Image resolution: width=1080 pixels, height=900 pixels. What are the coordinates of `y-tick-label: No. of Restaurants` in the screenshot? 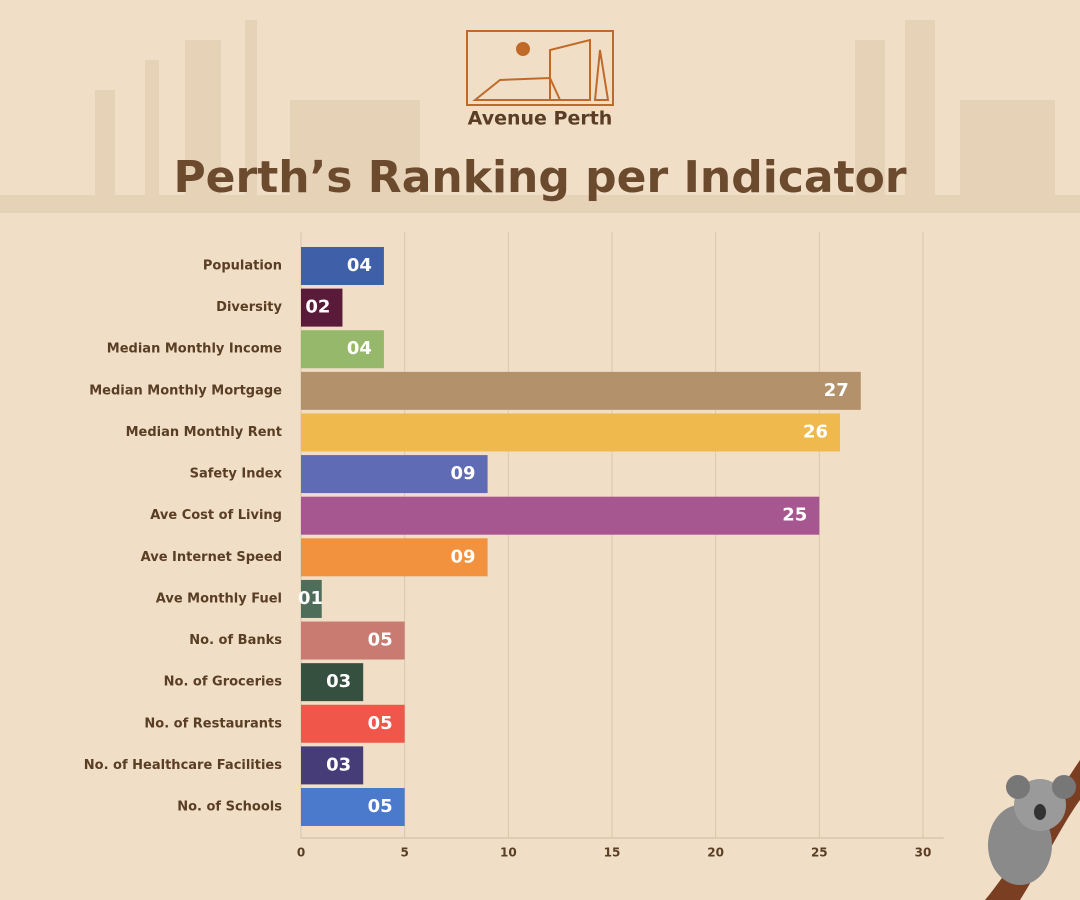 It's located at (213, 723).